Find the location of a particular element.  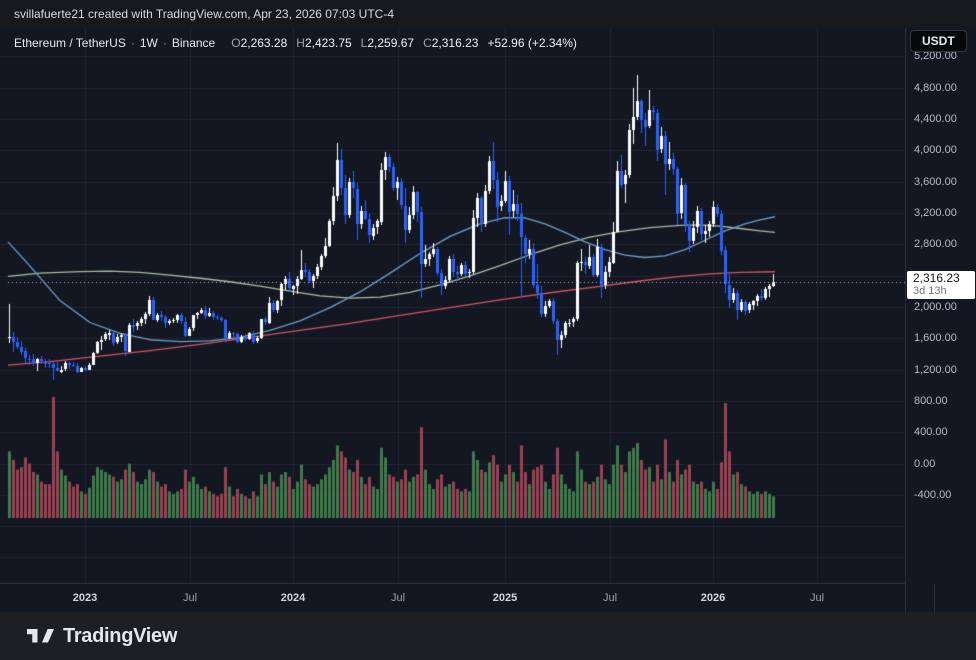

open-value: 2,263.28 is located at coordinates (264, 43).